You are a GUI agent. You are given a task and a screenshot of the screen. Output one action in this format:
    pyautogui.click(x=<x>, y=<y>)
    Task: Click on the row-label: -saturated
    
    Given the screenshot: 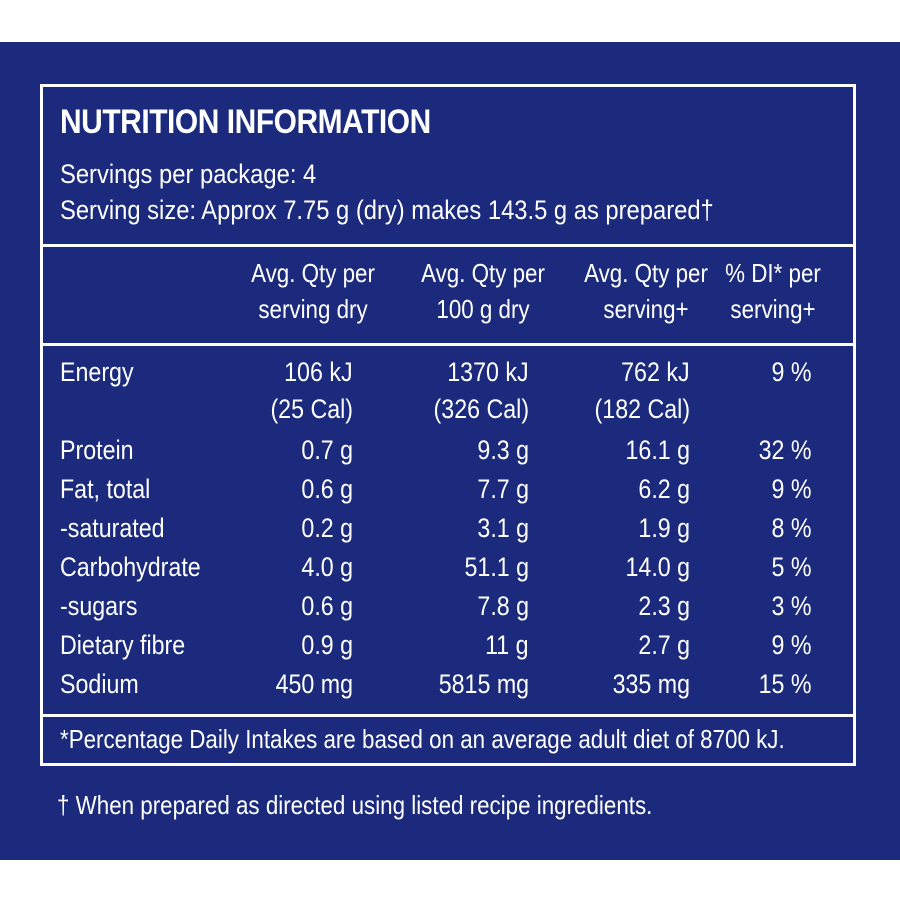 What is the action you would take?
    pyautogui.click(x=112, y=528)
    